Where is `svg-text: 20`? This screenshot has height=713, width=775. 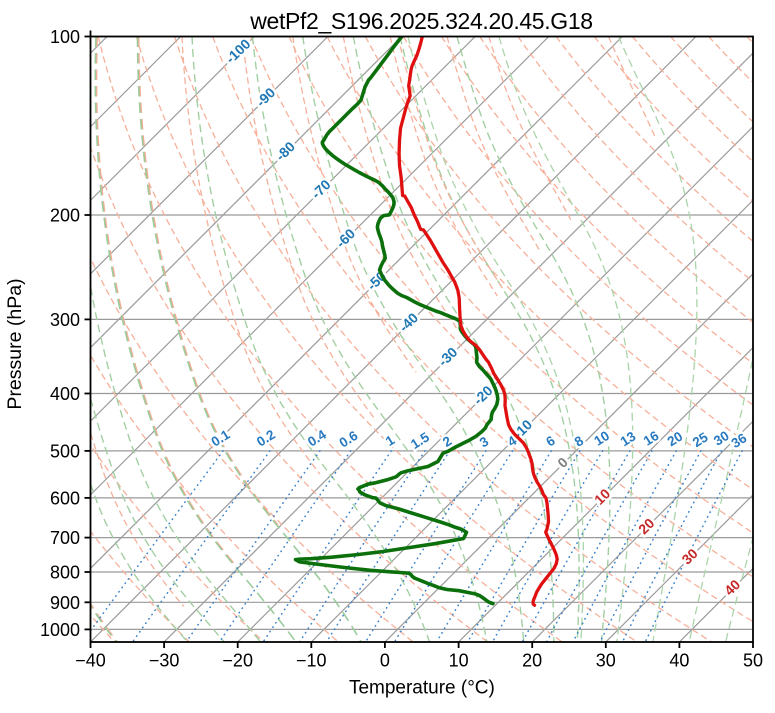 svg-text: 20 is located at coordinates (532, 661).